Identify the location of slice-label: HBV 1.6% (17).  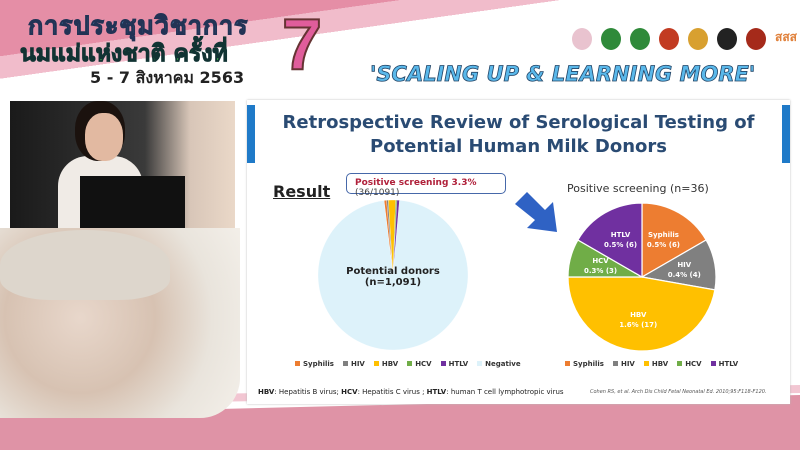
(638, 319).